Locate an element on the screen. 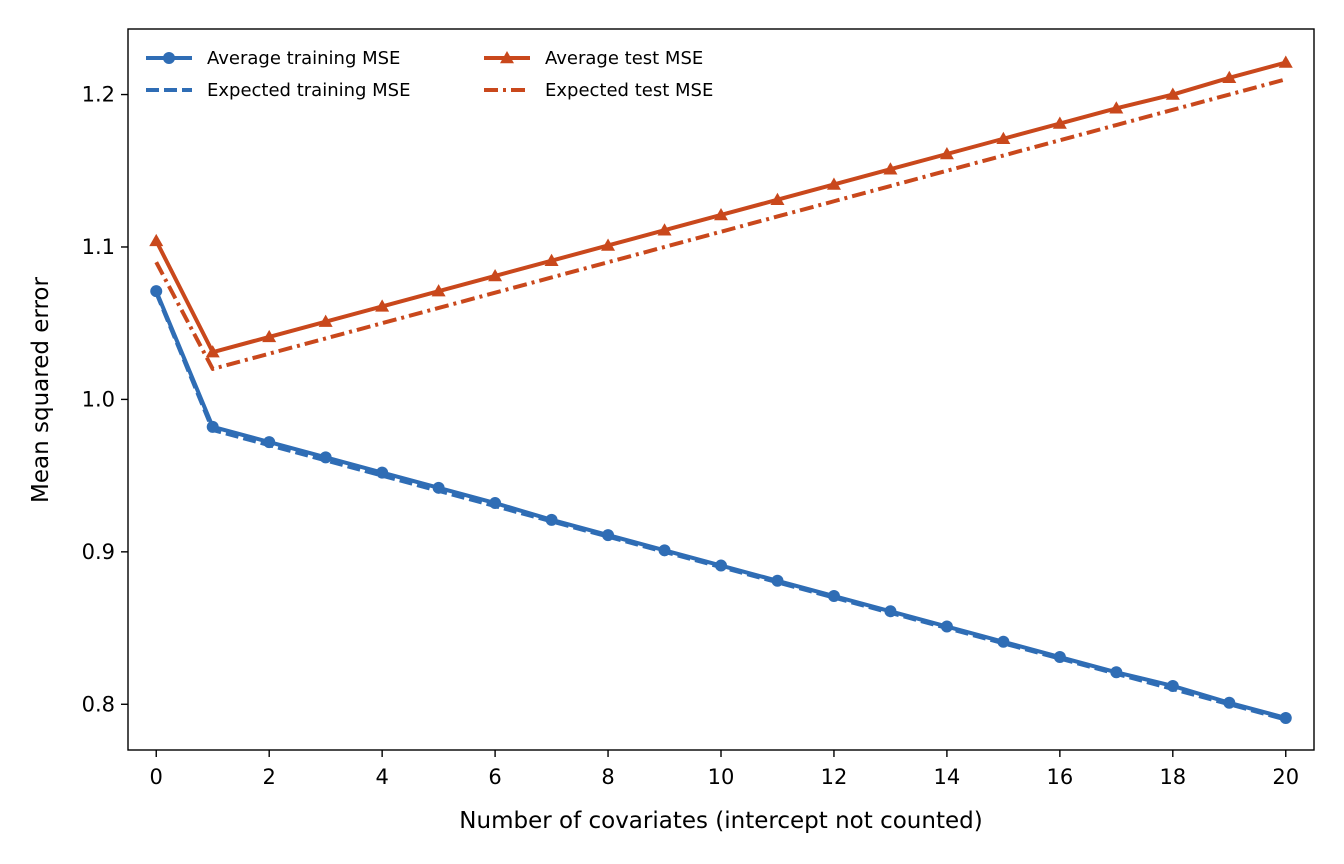 The height and width of the screenshot is (864, 1344). y-axis-ticks: 0.8 0.9 1.0 1.1 1.2 is located at coordinates (105, 399).